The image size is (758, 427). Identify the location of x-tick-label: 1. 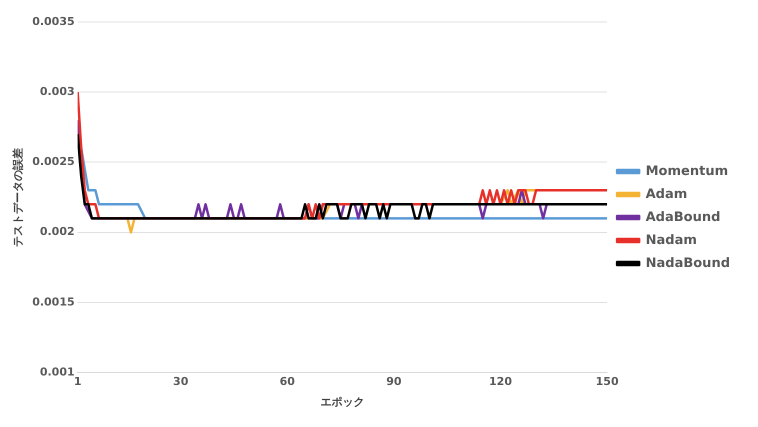
(78, 381).